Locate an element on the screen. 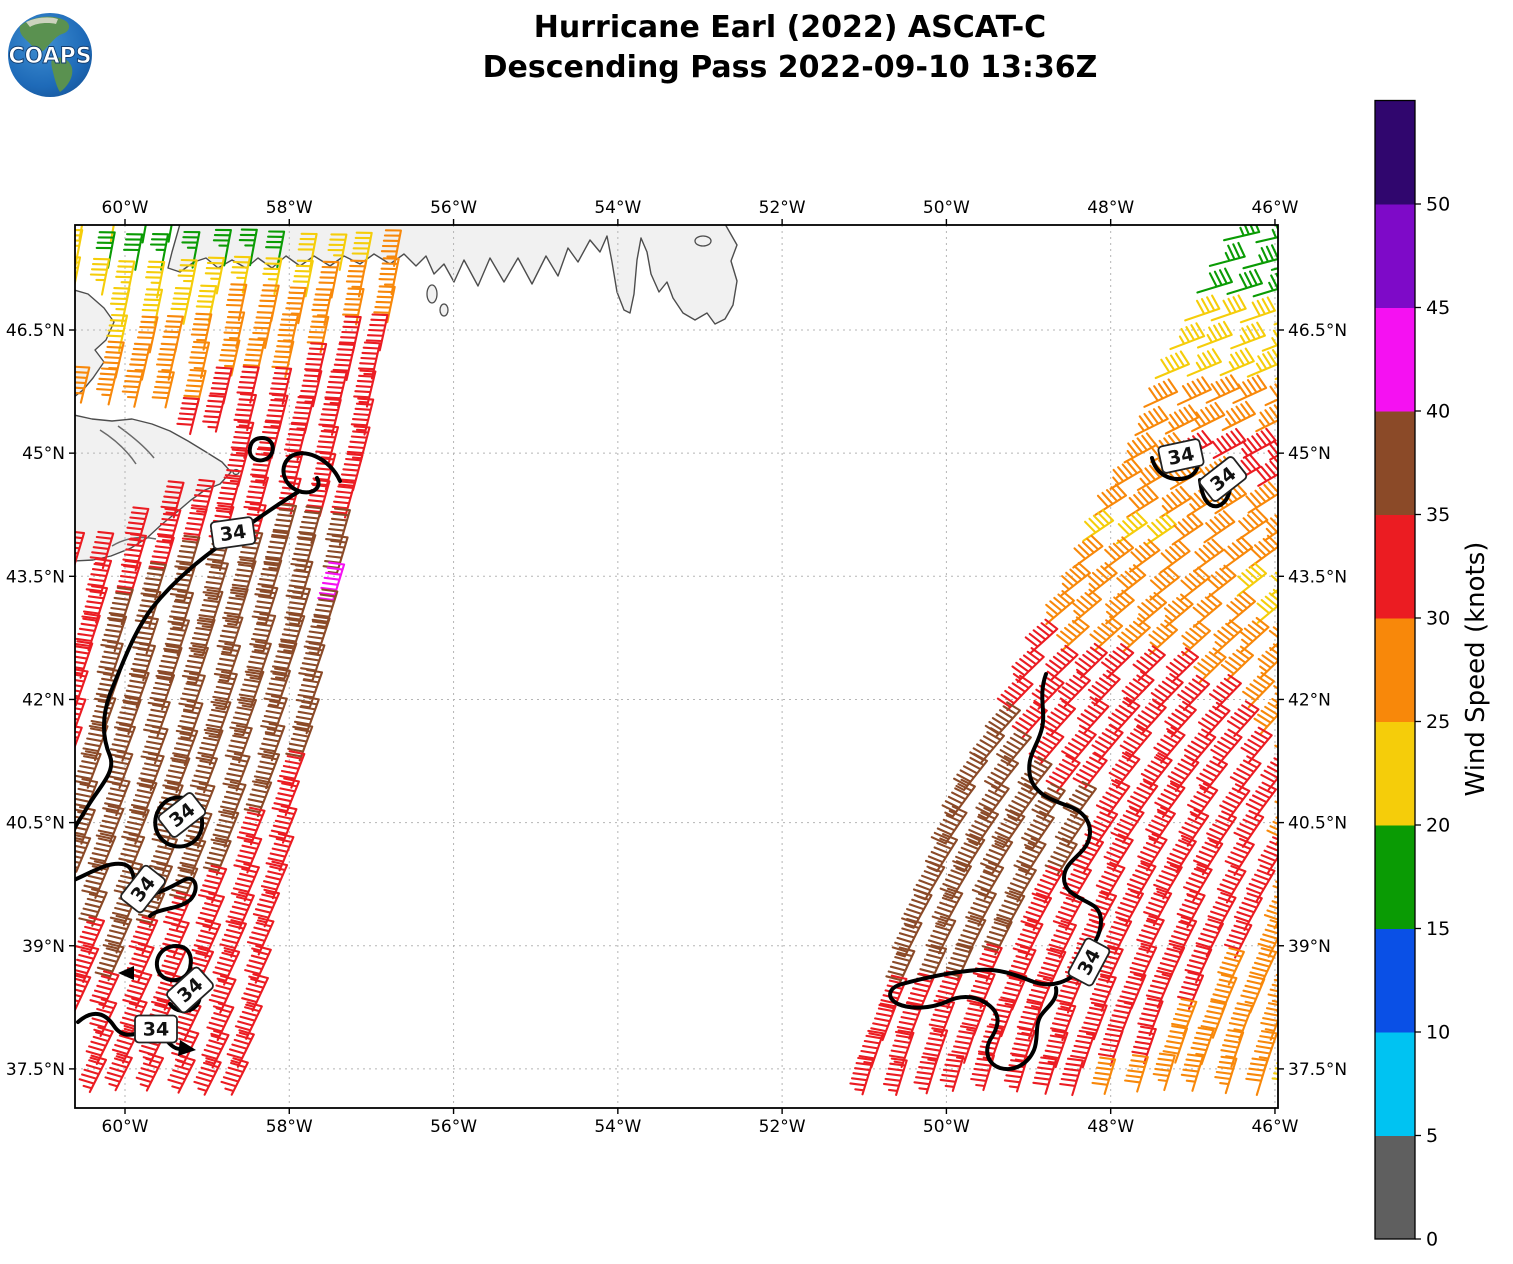 The image size is (1513, 1264). x-tick-label-bottom: 54°W is located at coordinates (617, 1127).